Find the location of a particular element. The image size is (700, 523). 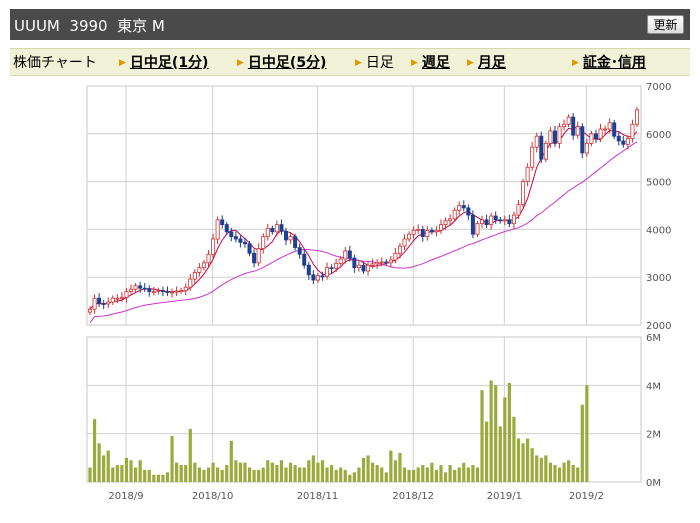

x-tick-label: 2018/9 is located at coordinates (125, 496).